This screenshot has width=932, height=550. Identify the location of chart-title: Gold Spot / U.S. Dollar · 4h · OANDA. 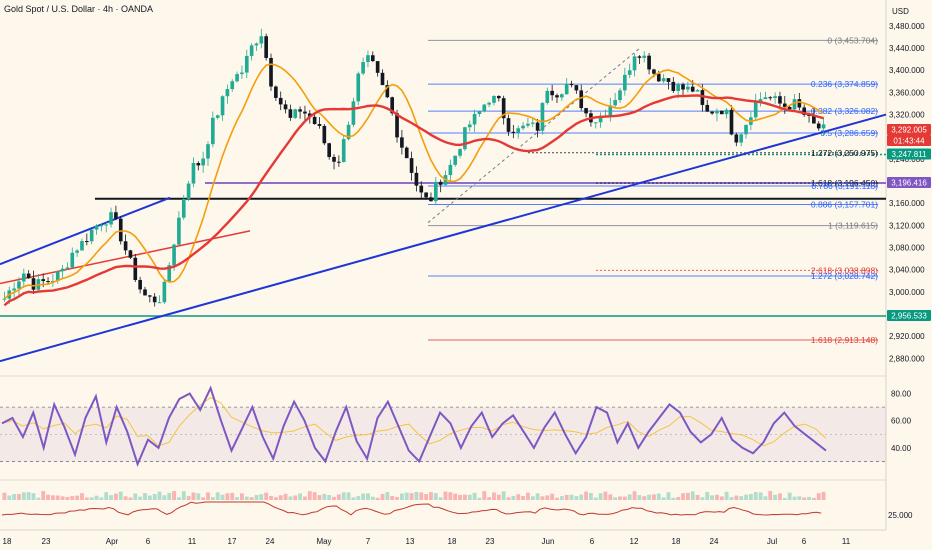
(79, 9).